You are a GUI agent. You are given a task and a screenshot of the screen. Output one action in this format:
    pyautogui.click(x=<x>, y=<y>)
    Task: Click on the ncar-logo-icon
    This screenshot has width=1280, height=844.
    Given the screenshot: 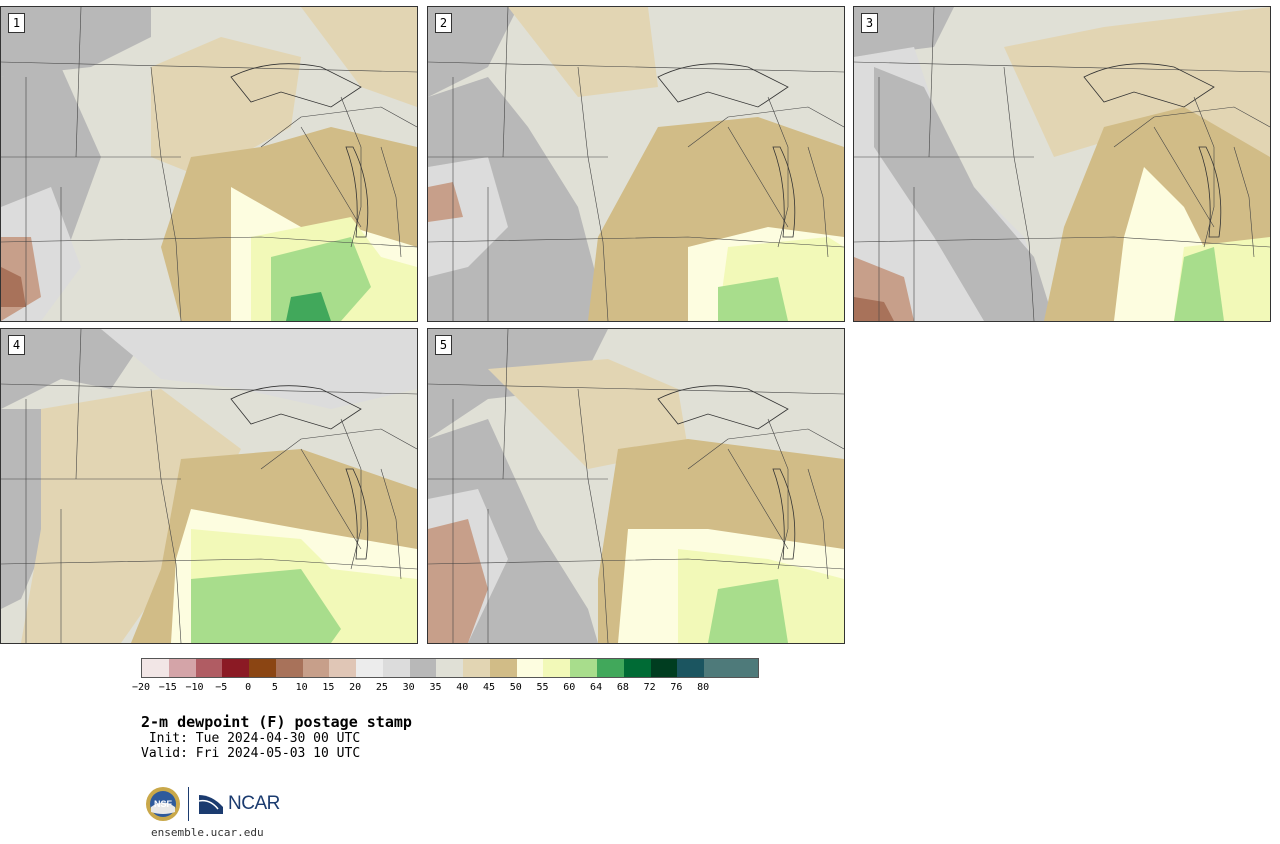 What is the action you would take?
    pyautogui.click(x=210, y=804)
    